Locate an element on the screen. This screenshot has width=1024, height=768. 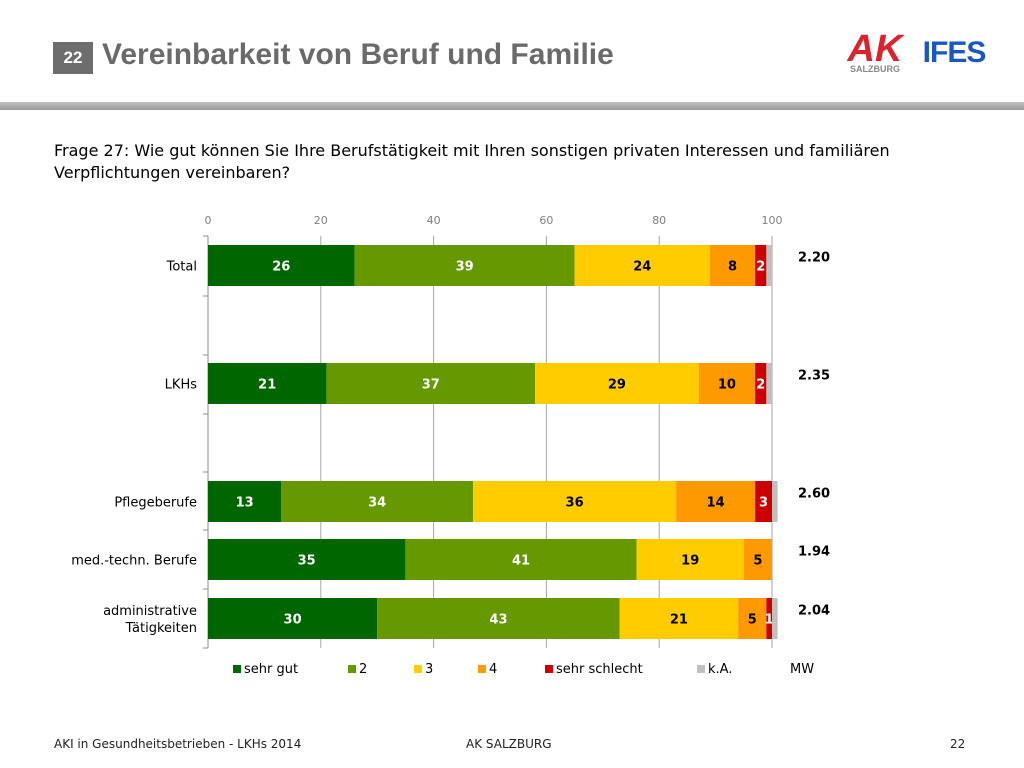
bar-value-label: 41 is located at coordinates (521, 561).